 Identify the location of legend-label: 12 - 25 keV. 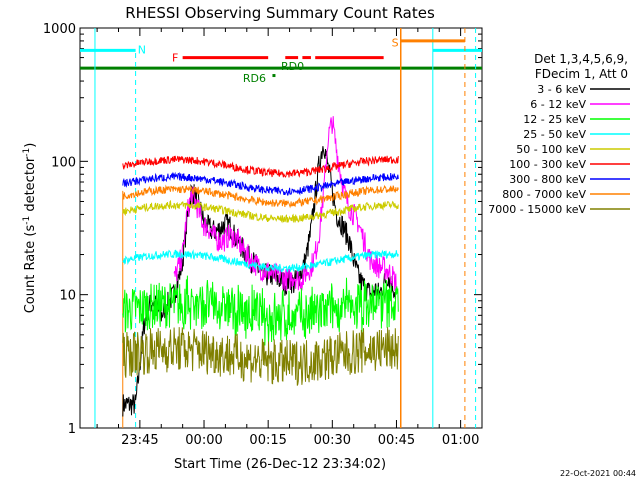
(554, 119).